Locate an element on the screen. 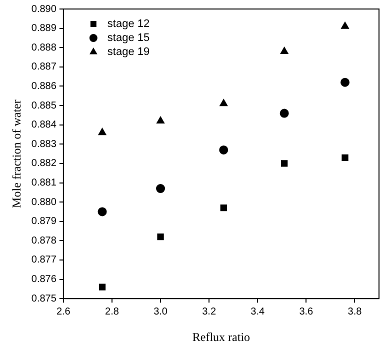 Image resolution: width=389 pixels, height=349 pixels. x-axis-title: Reflux ratio is located at coordinates (221, 337).